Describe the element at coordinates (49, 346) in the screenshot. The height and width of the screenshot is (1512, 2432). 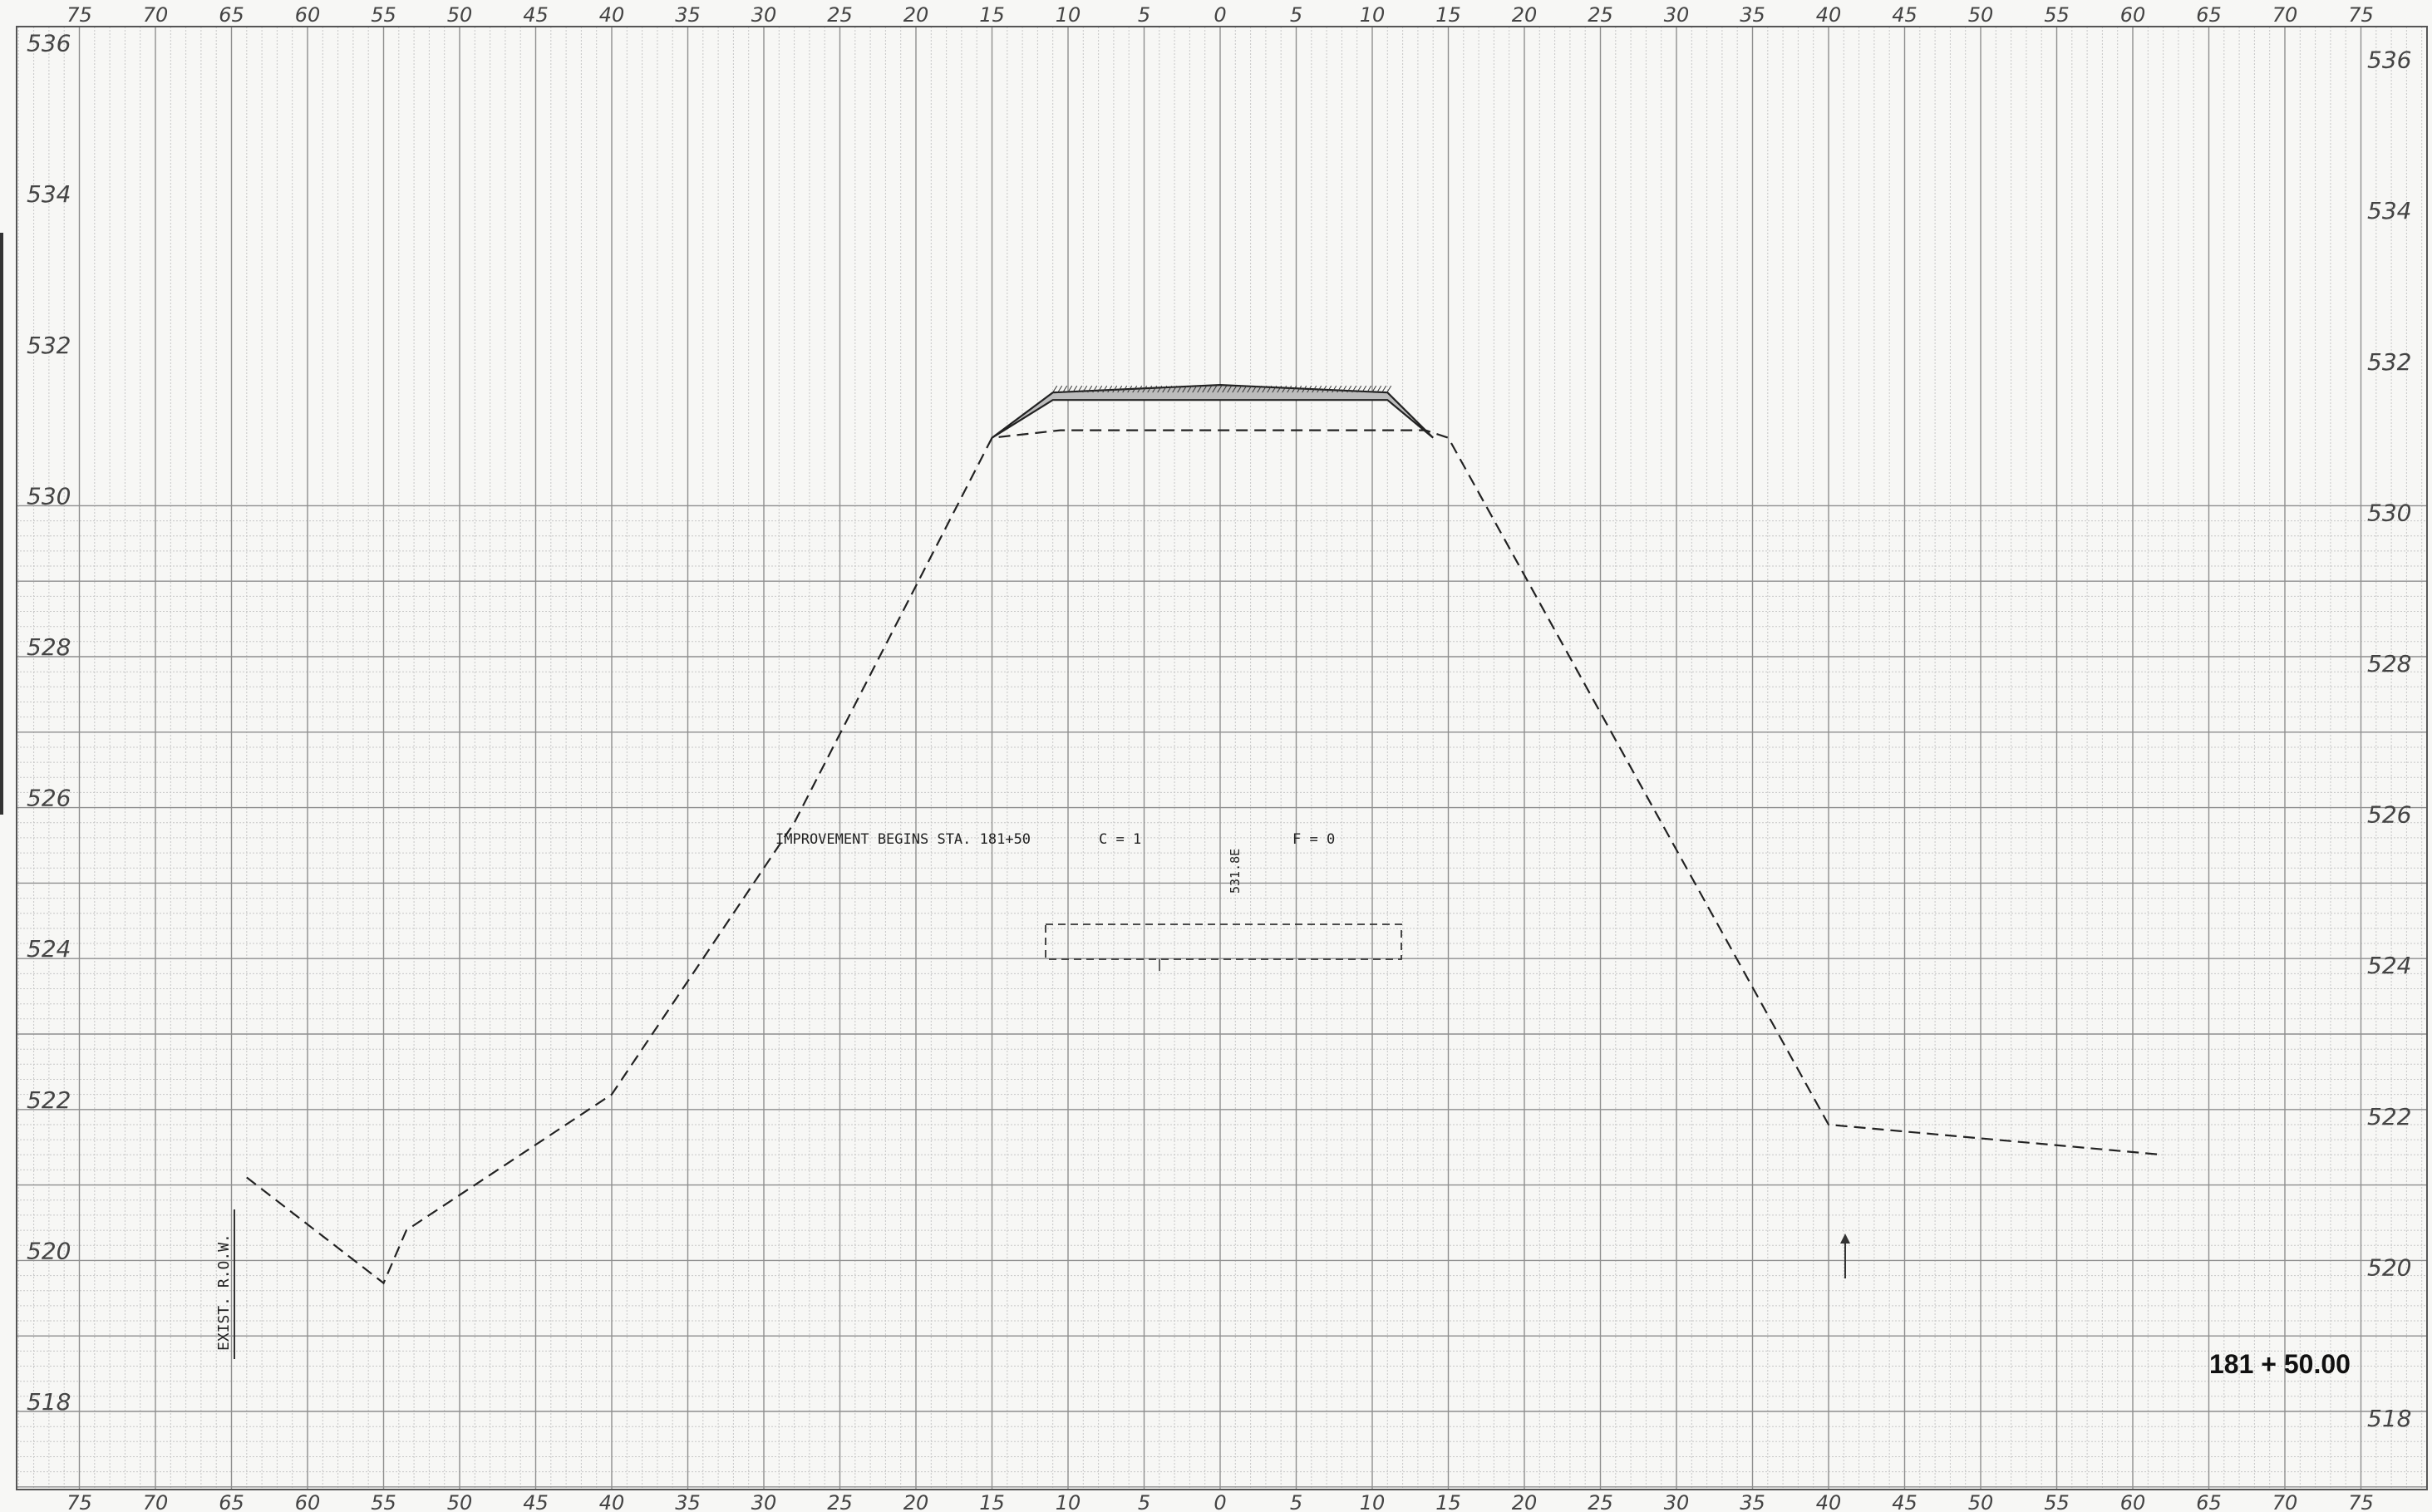
I see `elevation-label-left: 532` at that location.